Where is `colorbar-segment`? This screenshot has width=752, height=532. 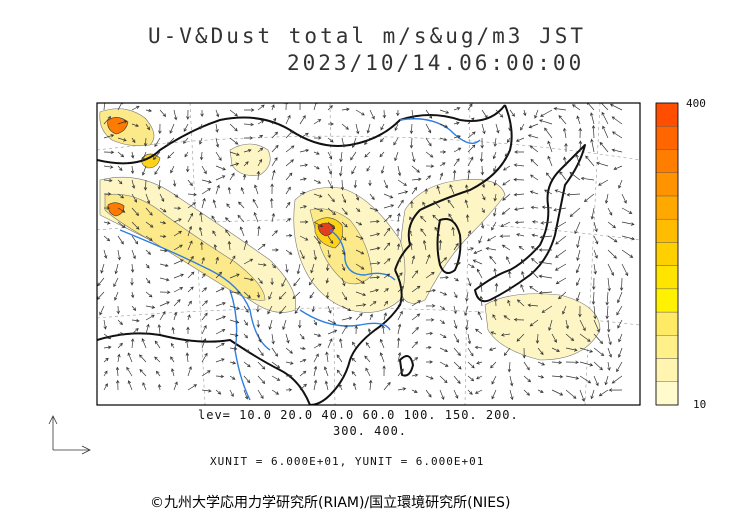
colorbar-segment is located at coordinates (667, 207).